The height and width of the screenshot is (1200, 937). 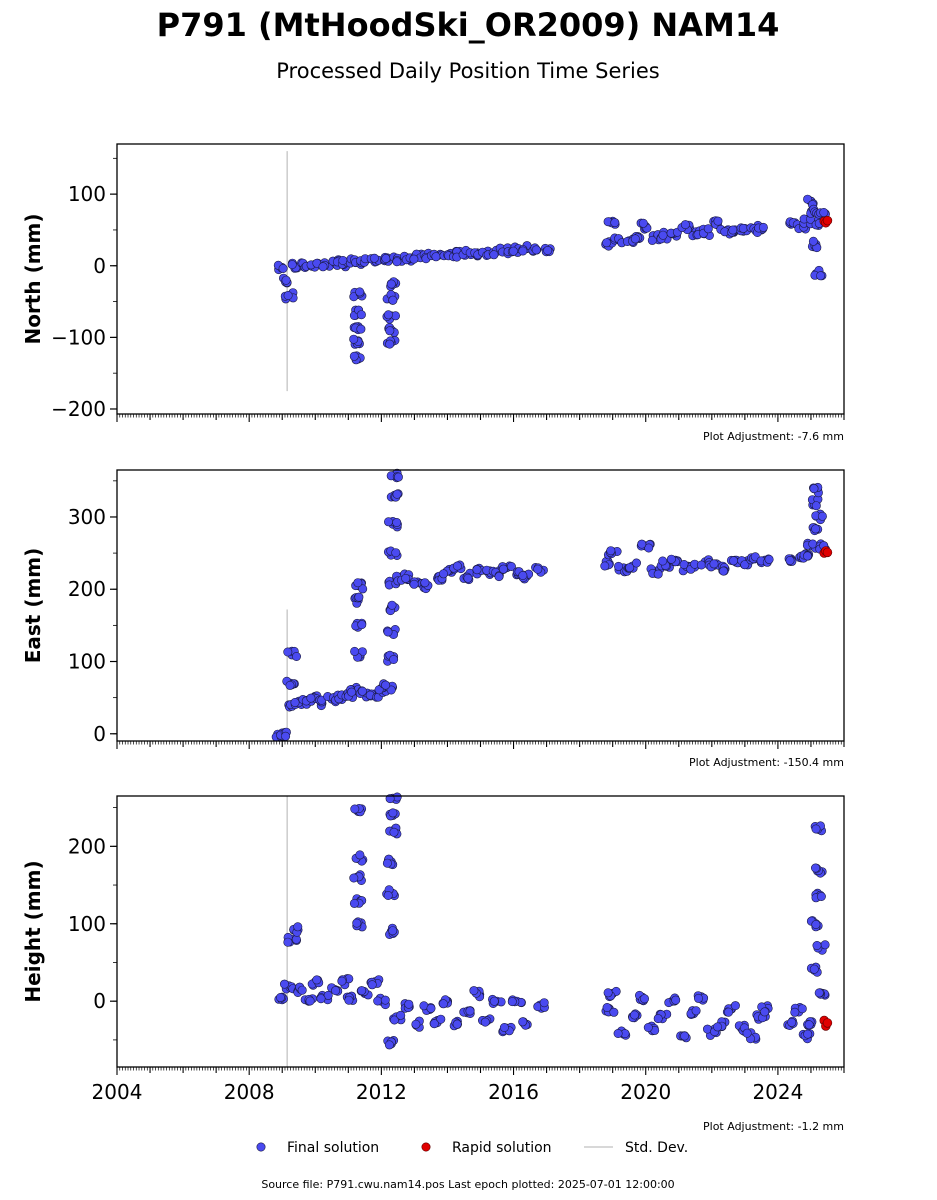 I want to click on height-ytick-label: 0, so click(x=99, y=1001).